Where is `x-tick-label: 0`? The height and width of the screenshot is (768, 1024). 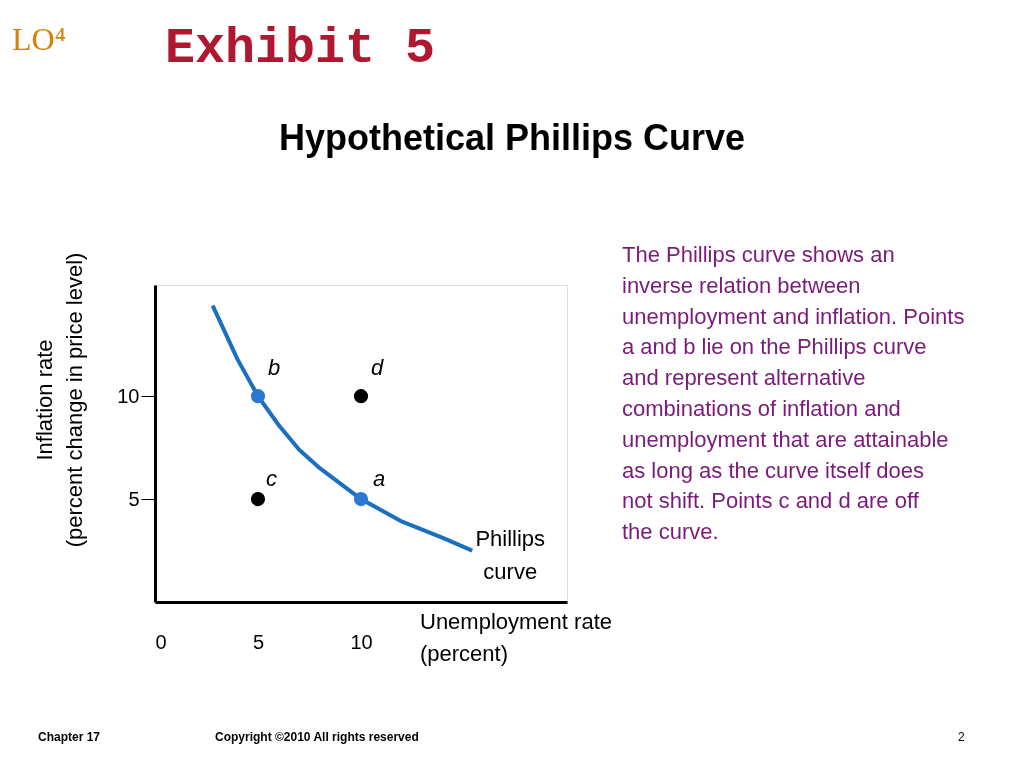 x-tick-label: 0 is located at coordinates (161, 641).